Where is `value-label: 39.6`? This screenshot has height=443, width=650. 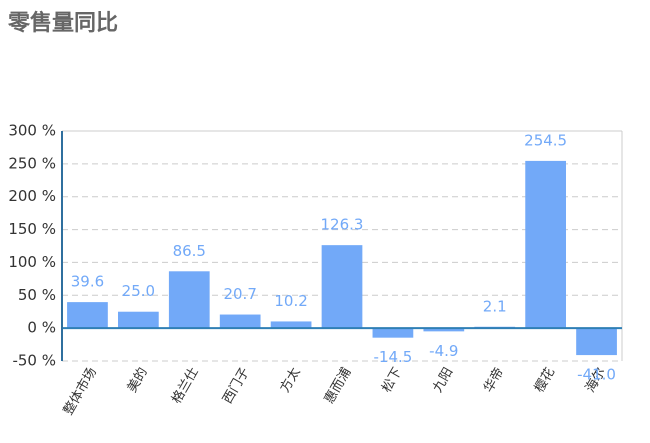
value-label: 39.6 is located at coordinates (87, 282).